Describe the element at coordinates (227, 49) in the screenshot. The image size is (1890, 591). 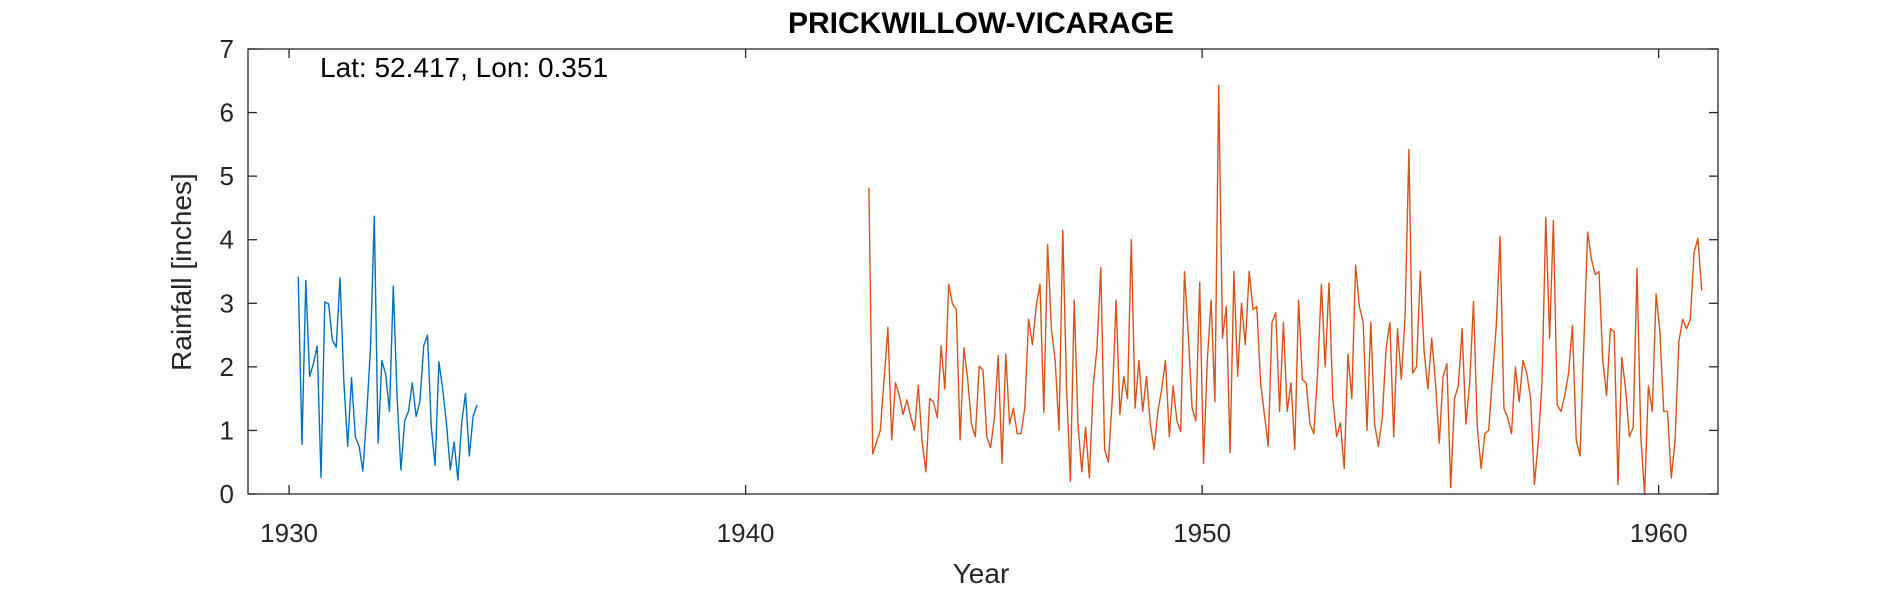
I see `y-tick-label: 7` at that location.